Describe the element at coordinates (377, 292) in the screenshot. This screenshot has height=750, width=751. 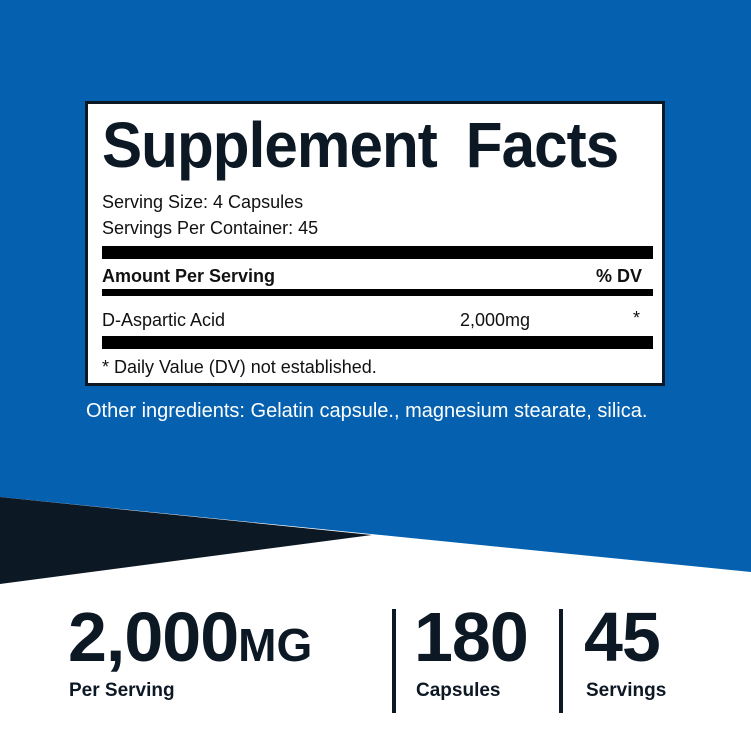
I see `divider-medium` at that location.